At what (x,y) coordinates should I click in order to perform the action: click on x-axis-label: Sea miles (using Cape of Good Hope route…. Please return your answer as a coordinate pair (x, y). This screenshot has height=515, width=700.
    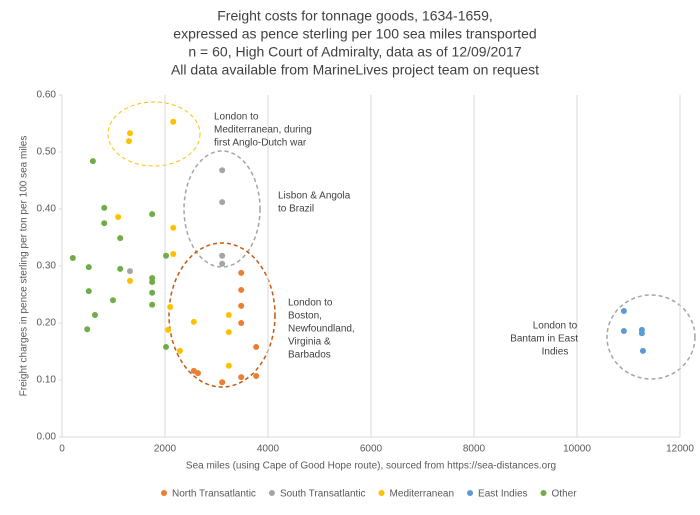
    Looking at the image, I should click on (371, 466).